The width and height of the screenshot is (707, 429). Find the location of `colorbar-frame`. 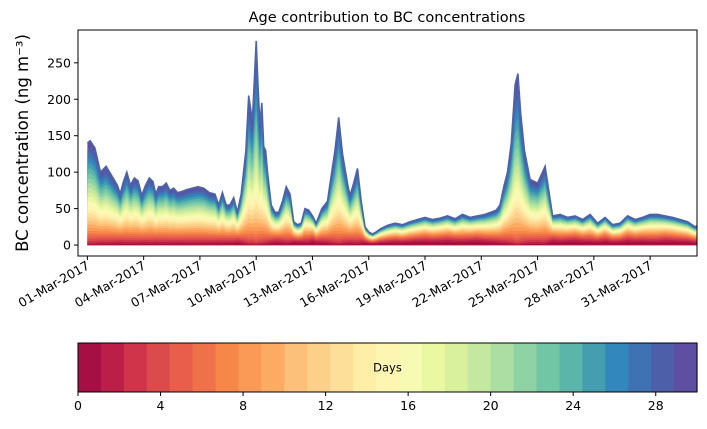

colorbar-frame is located at coordinates (387, 367).